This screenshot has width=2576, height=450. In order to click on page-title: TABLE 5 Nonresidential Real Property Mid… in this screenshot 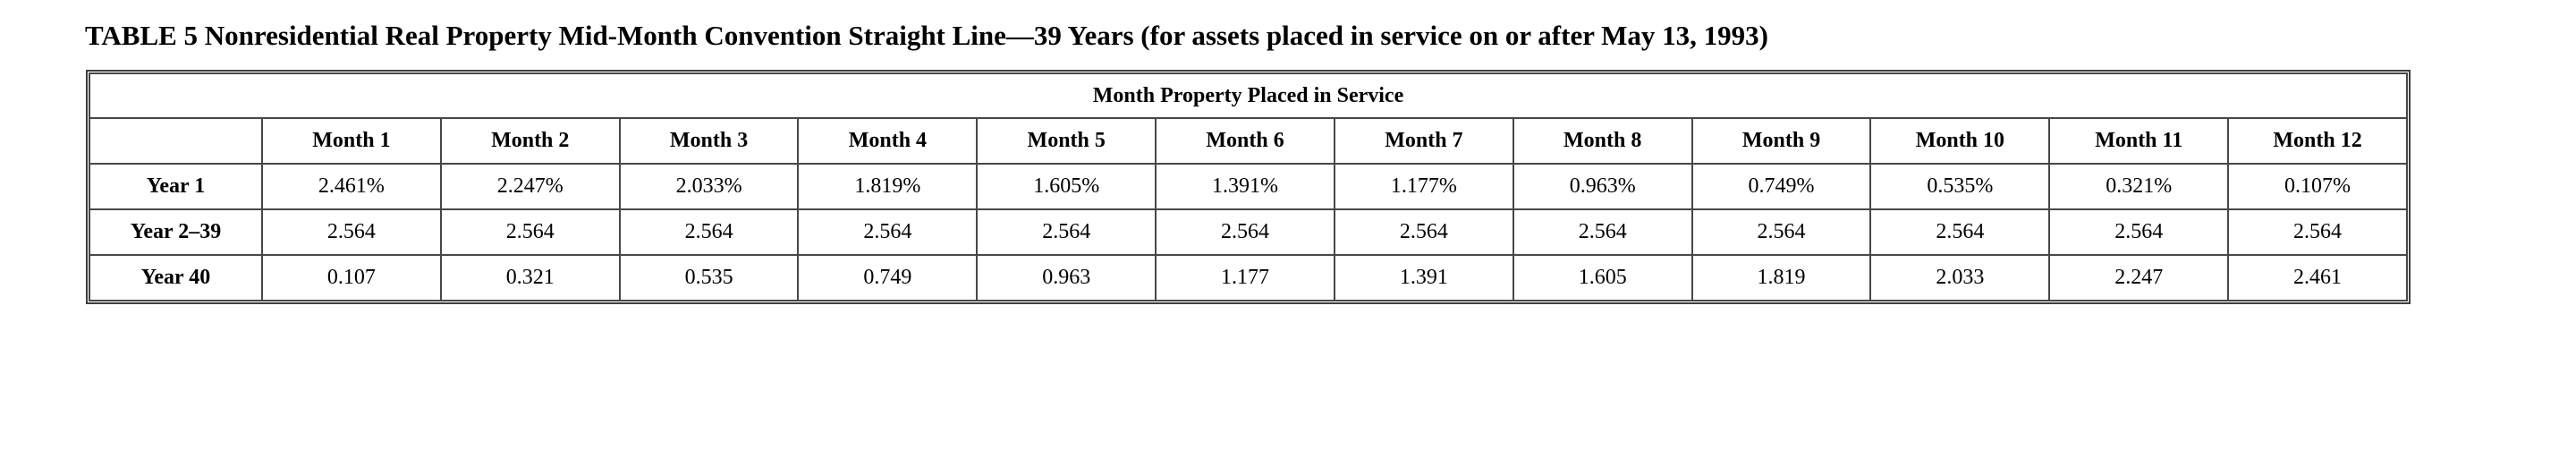, I will do `click(926, 35)`.